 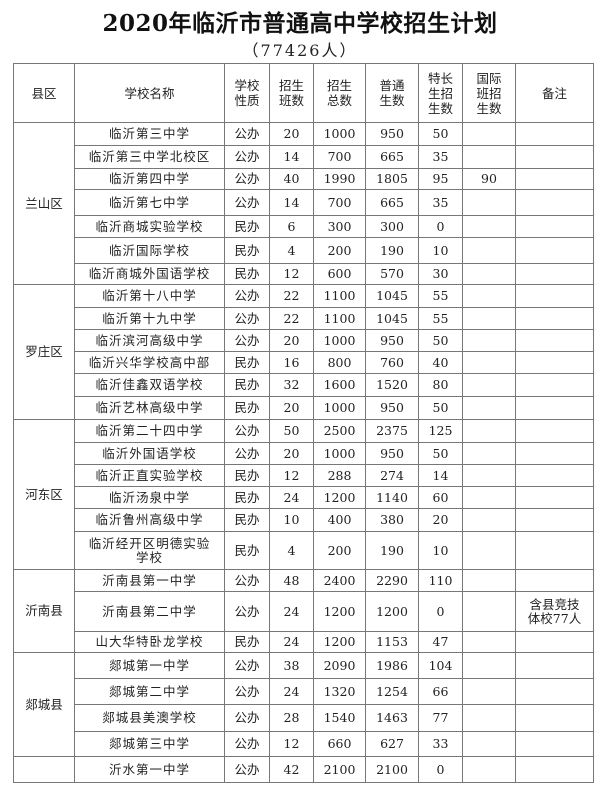 I want to click on school-name-cell: 郯城县美澳学校, so click(x=149, y=718).